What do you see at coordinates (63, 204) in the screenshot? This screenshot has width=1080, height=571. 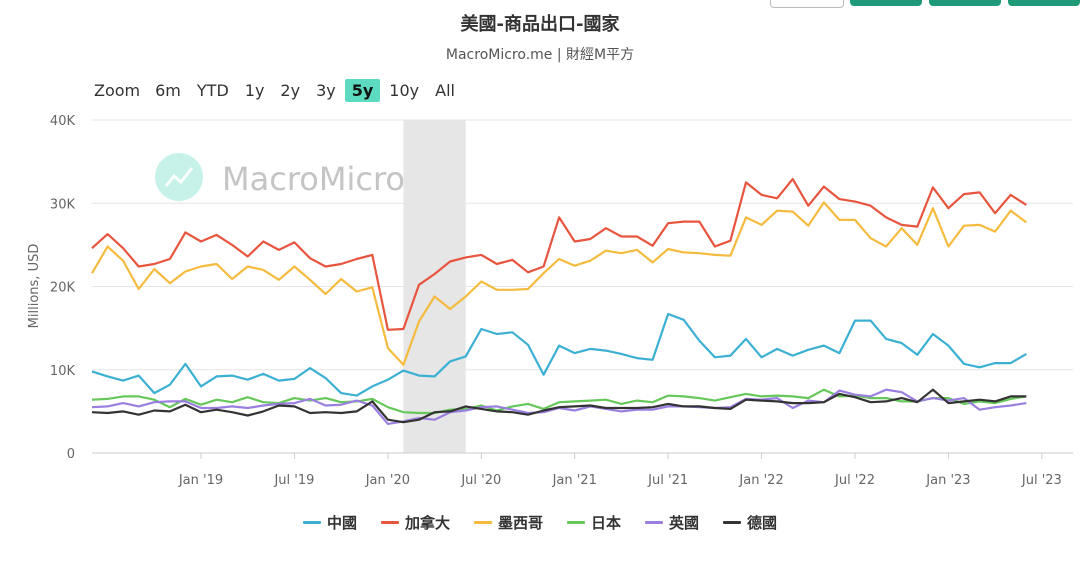 I see `y-tick-label: 30K` at bounding box center [63, 204].